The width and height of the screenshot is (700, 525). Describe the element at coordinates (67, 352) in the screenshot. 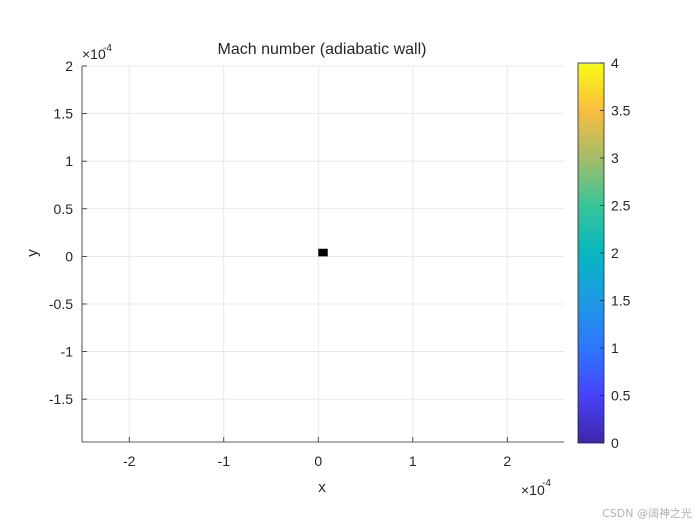

I see `y-tick-label: -1` at that location.